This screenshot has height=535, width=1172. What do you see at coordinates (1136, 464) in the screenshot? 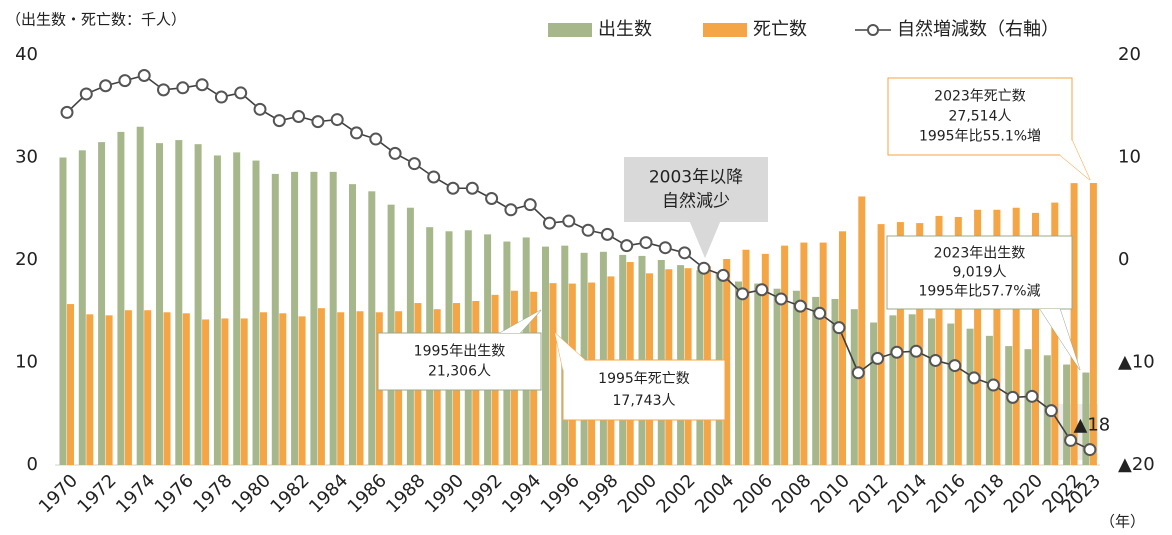
I see `y2-tick-label: ▲20` at bounding box center [1136, 464].